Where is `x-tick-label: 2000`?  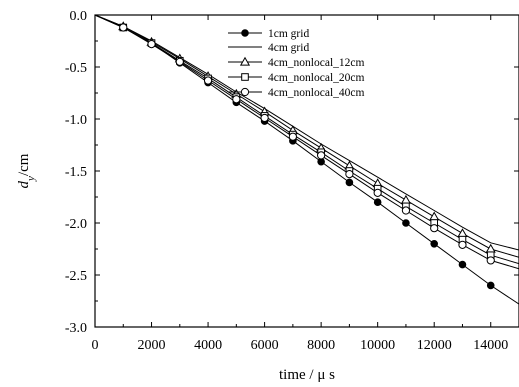
x-tick-label: 2000 is located at coordinates (152, 345).